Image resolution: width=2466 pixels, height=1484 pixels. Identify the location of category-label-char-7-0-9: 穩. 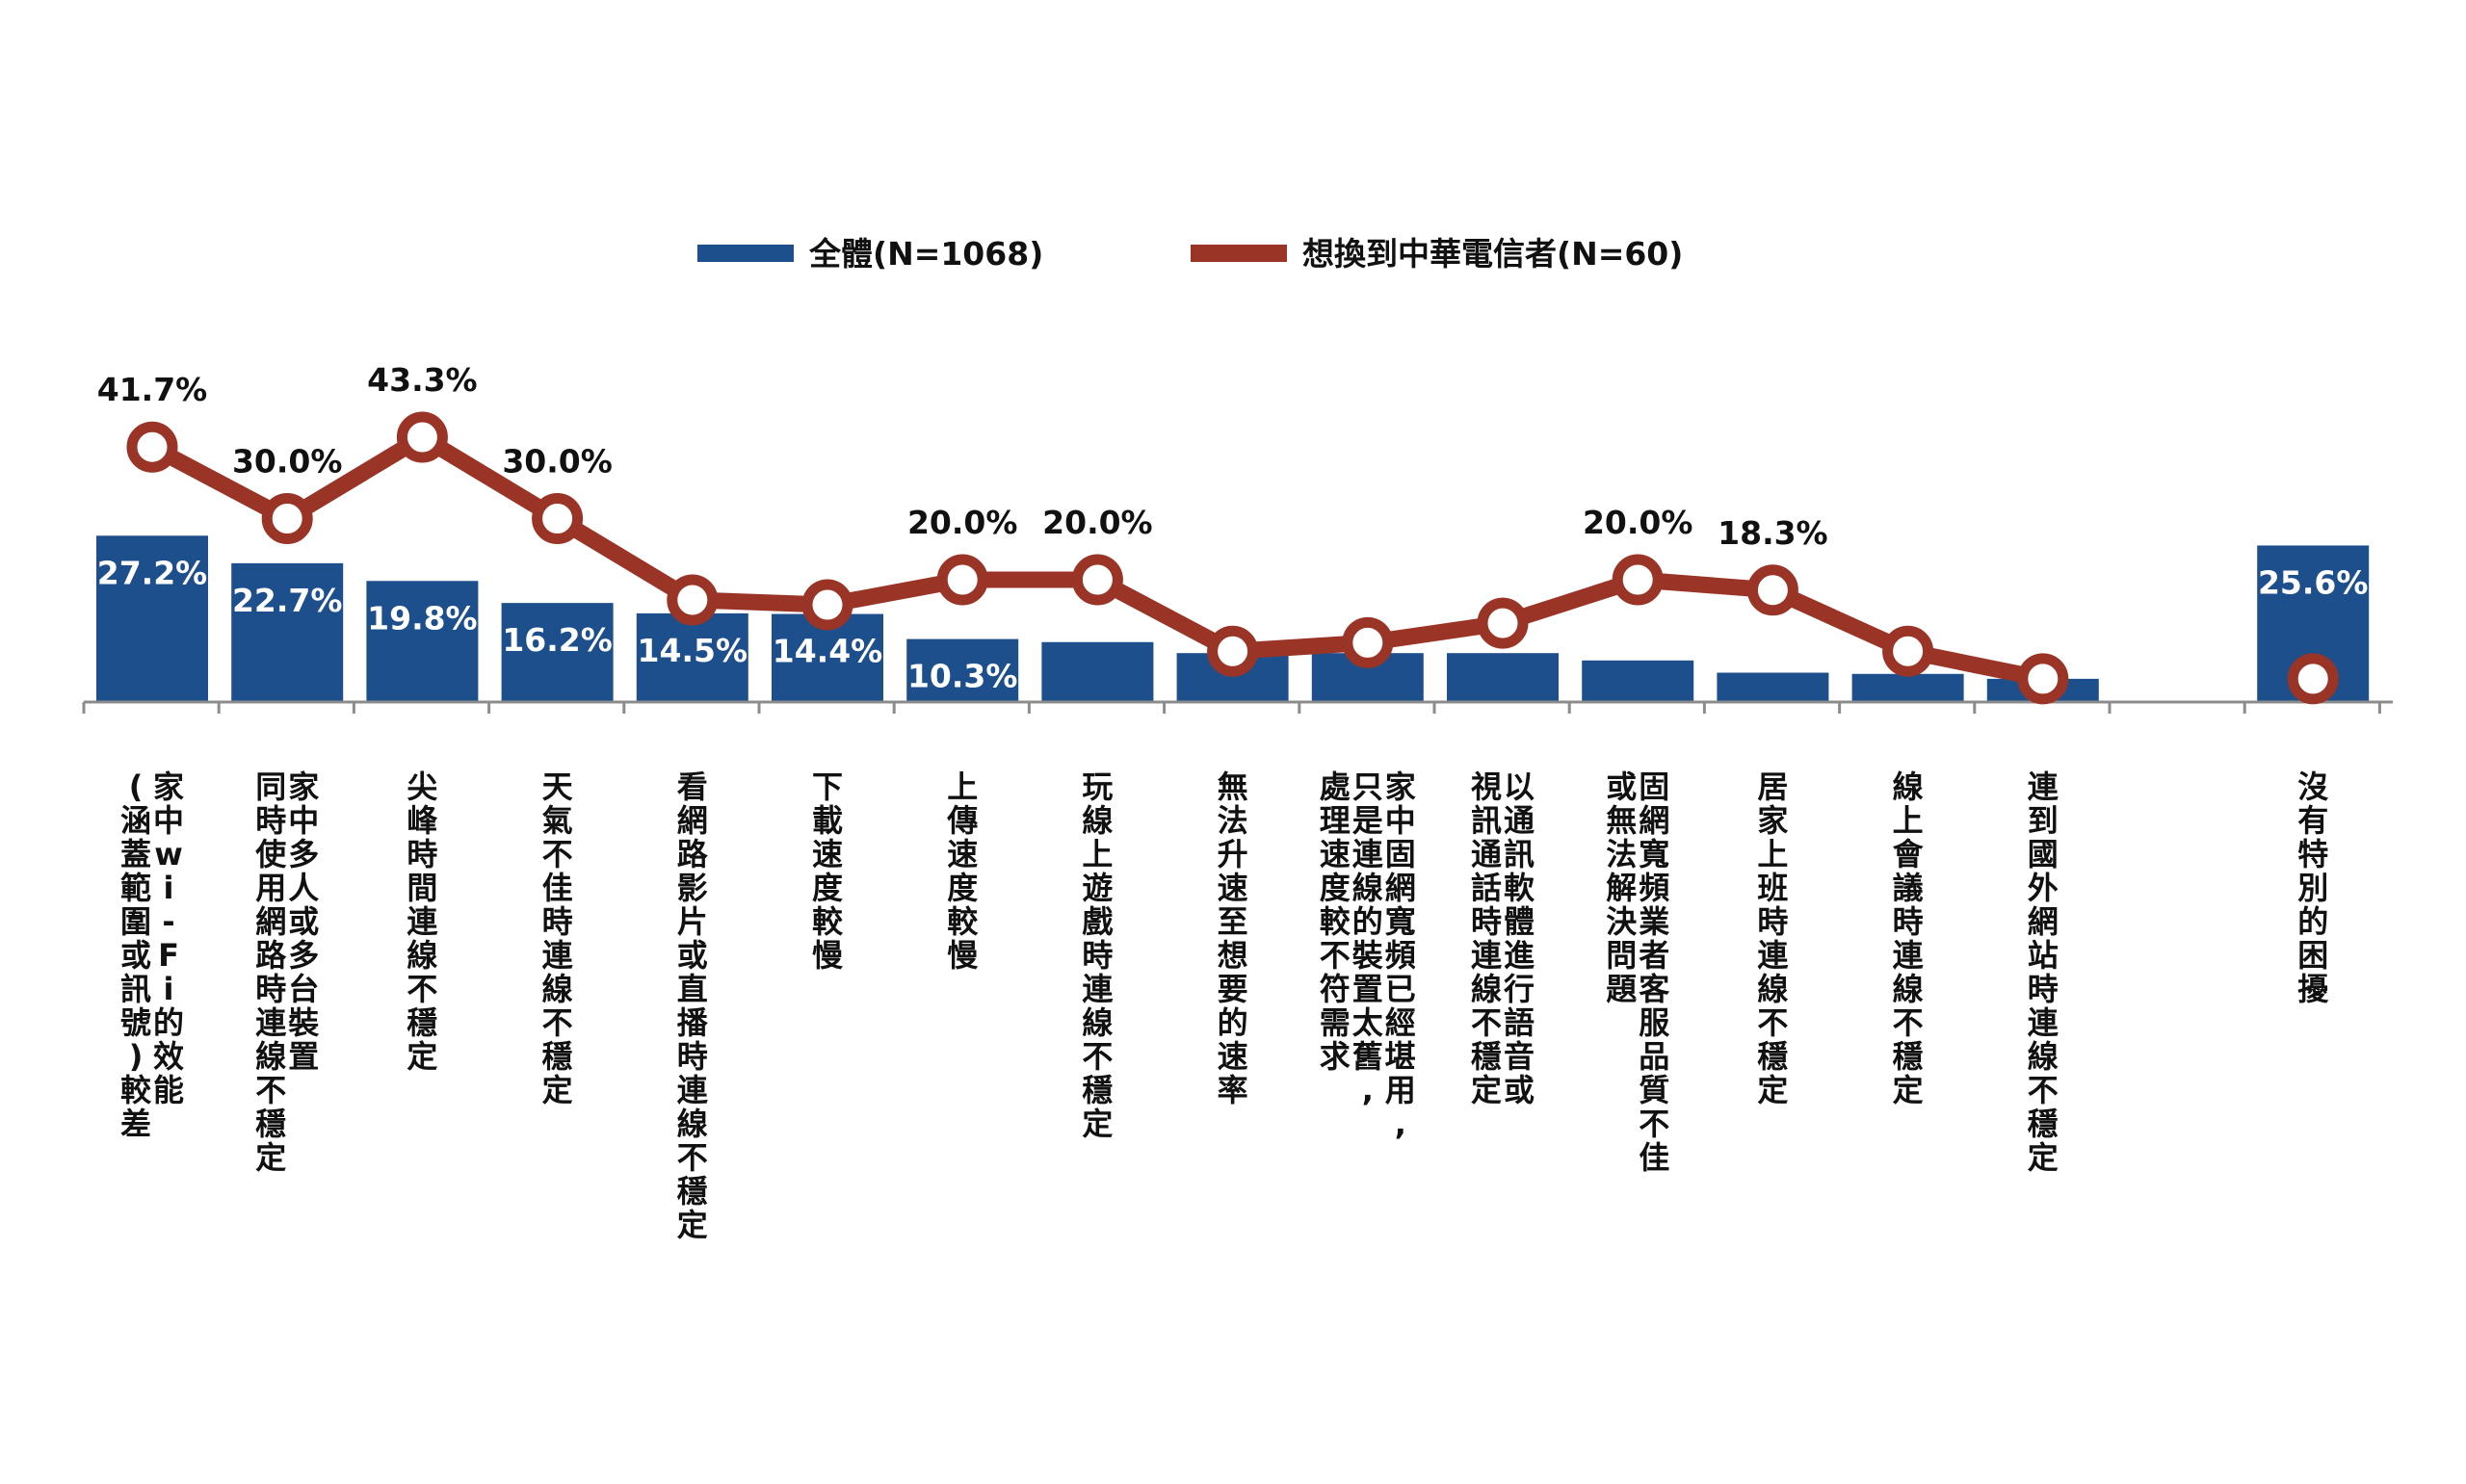
(1097, 1090).